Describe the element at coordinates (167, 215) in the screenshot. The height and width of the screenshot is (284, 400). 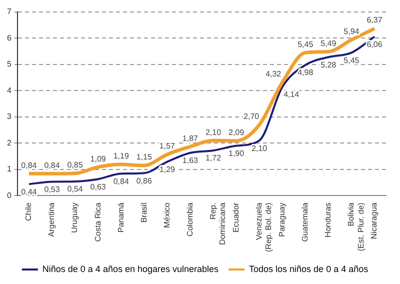
I see `x-tick-label: México` at that location.